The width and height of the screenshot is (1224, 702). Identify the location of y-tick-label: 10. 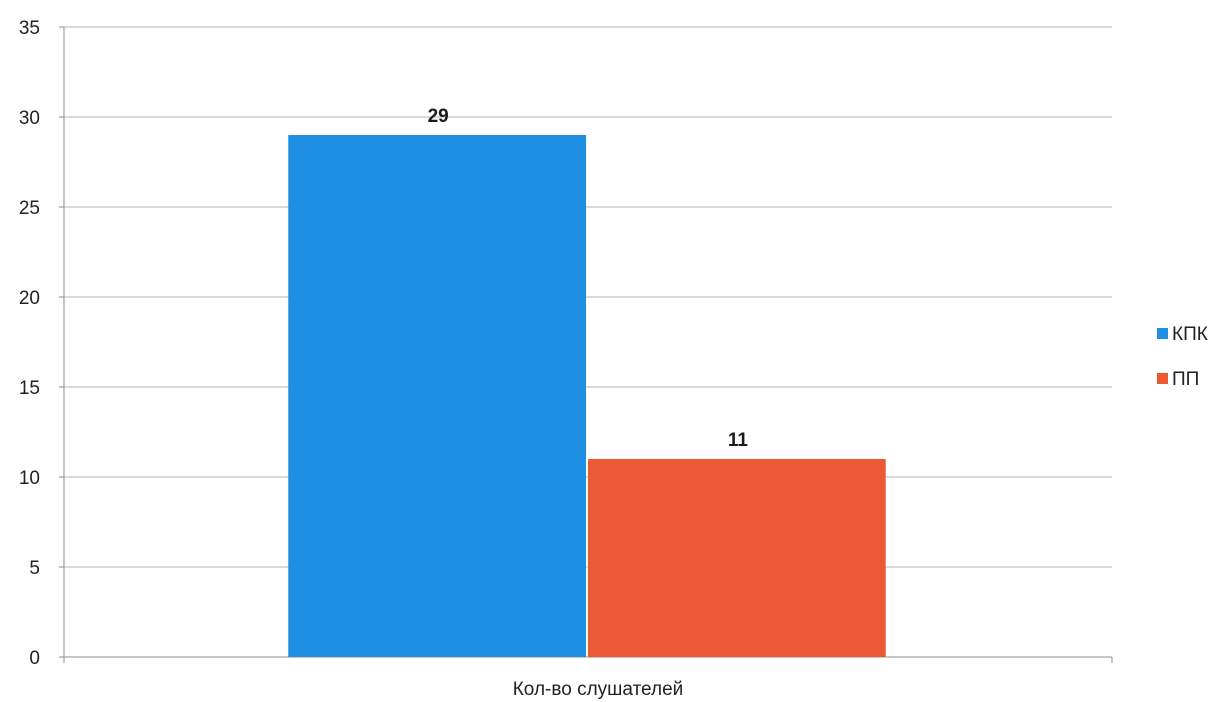
(29, 478).